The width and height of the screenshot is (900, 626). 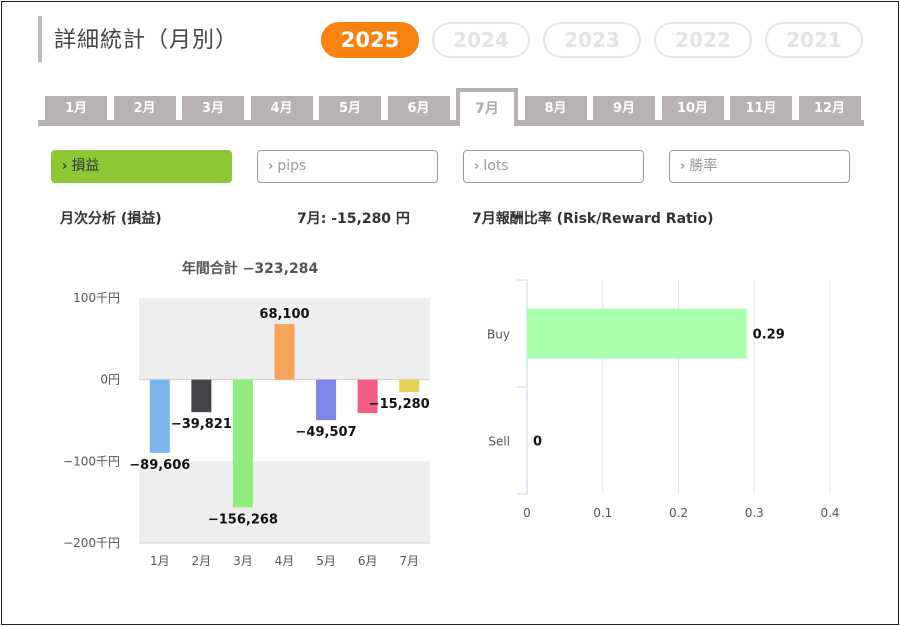 I want to click on metric-button-lots: › lots, so click(x=553, y=166).